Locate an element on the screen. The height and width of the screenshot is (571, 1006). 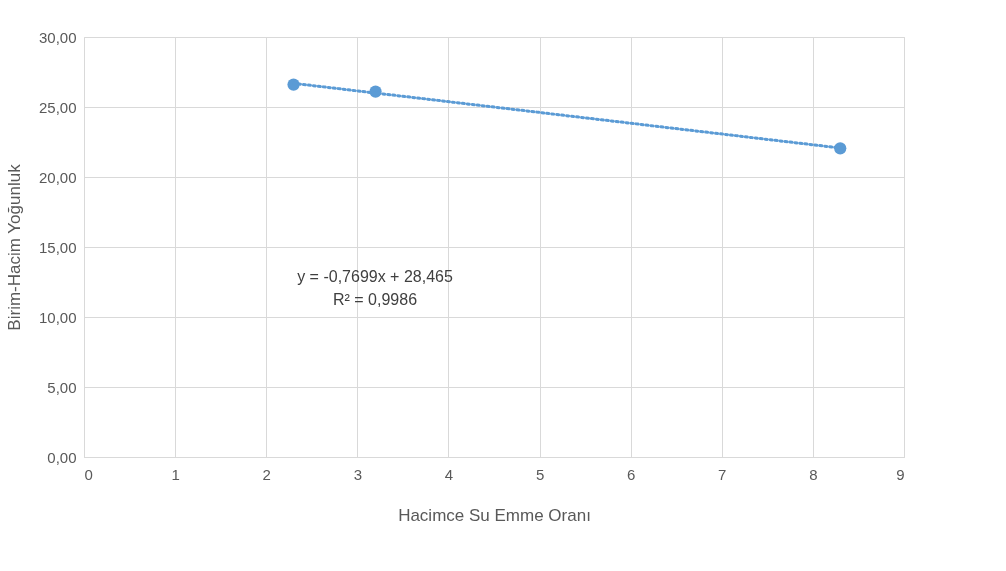
annotation: y = -0,7699x + 28,465 is located at coordinates (375, 276).